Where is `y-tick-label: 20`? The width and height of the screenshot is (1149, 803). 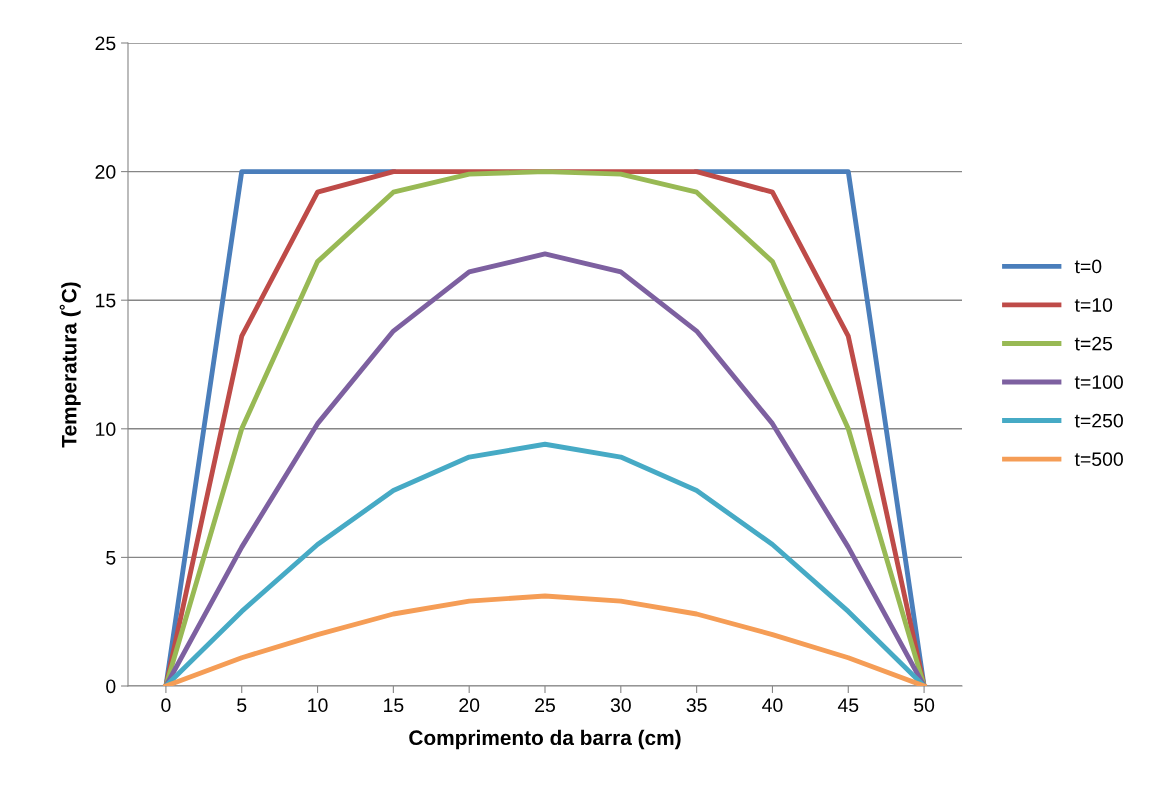
y-tick-label: 20 is located at coordinates (105, 172).